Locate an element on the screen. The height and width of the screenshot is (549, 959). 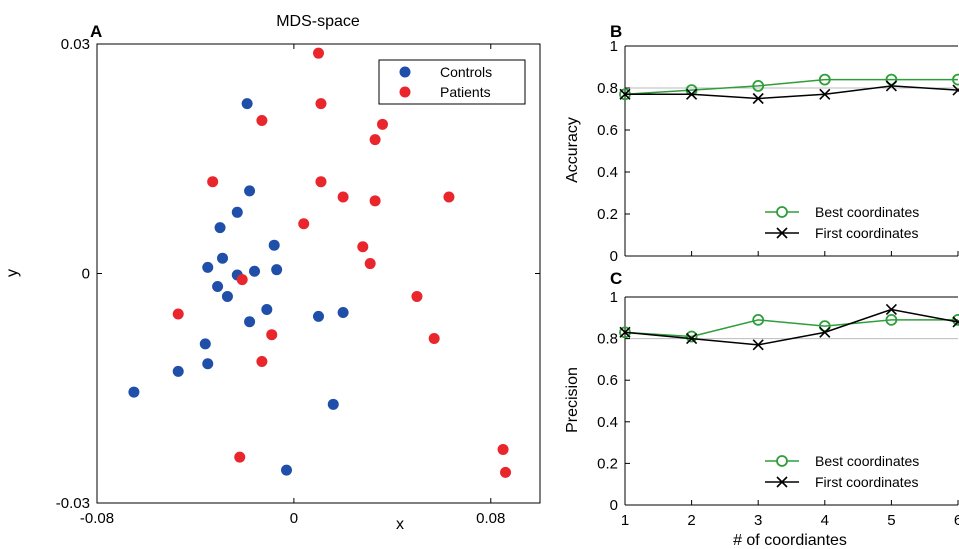
legend-marker-controls is located at coordinates (405, 72).